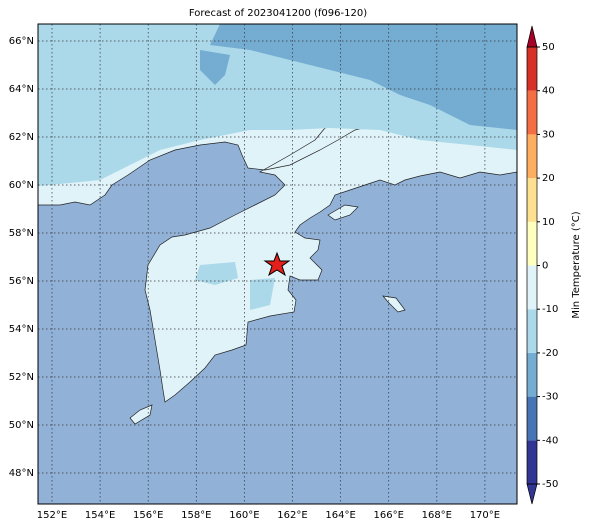  Describe the element at coordinates (548, 222) in the screenshot. I see `colorbar-tick-label: 10` at that location.